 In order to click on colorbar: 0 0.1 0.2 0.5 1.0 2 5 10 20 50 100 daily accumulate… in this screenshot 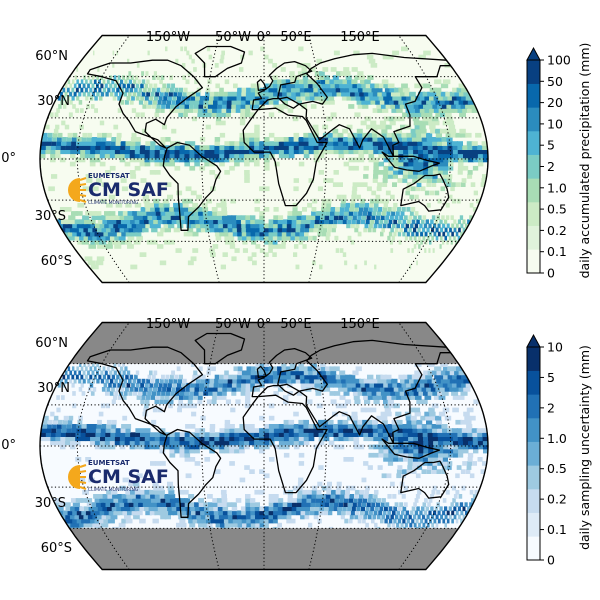, I will do `click(559, 162)`.